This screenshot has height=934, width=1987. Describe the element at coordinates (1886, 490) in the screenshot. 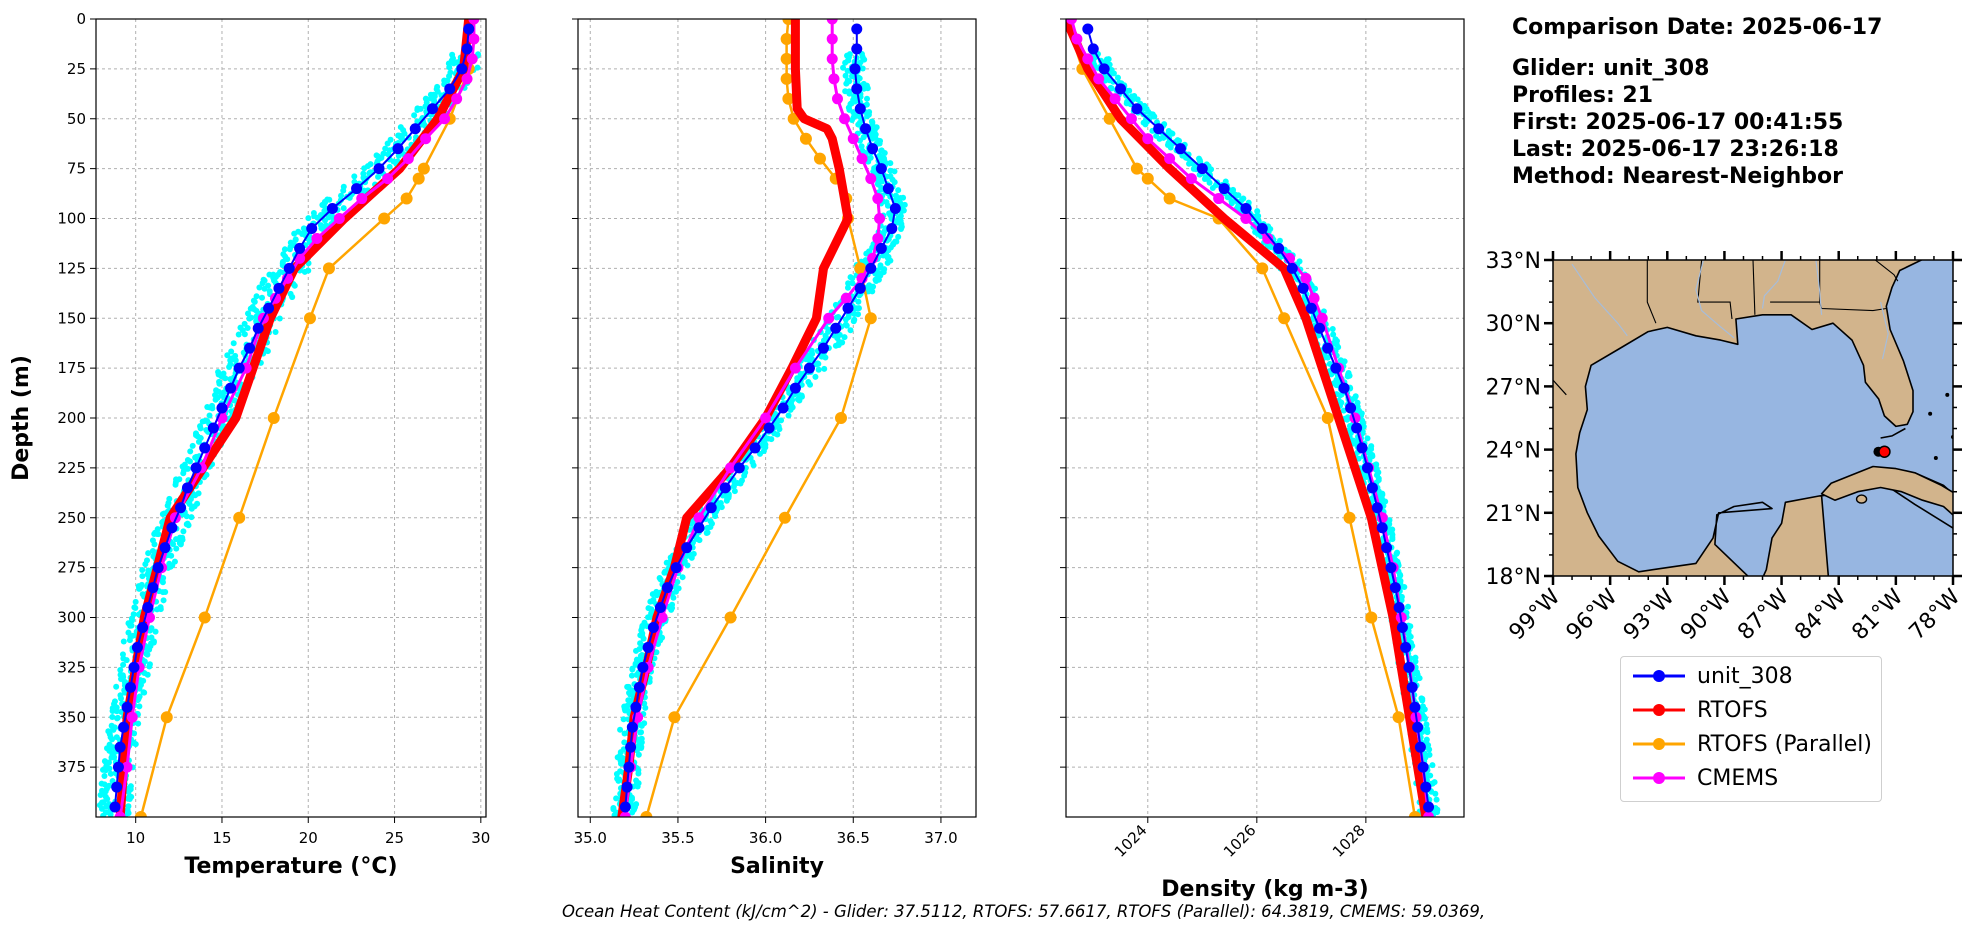

I see `cuba-island` at that location.